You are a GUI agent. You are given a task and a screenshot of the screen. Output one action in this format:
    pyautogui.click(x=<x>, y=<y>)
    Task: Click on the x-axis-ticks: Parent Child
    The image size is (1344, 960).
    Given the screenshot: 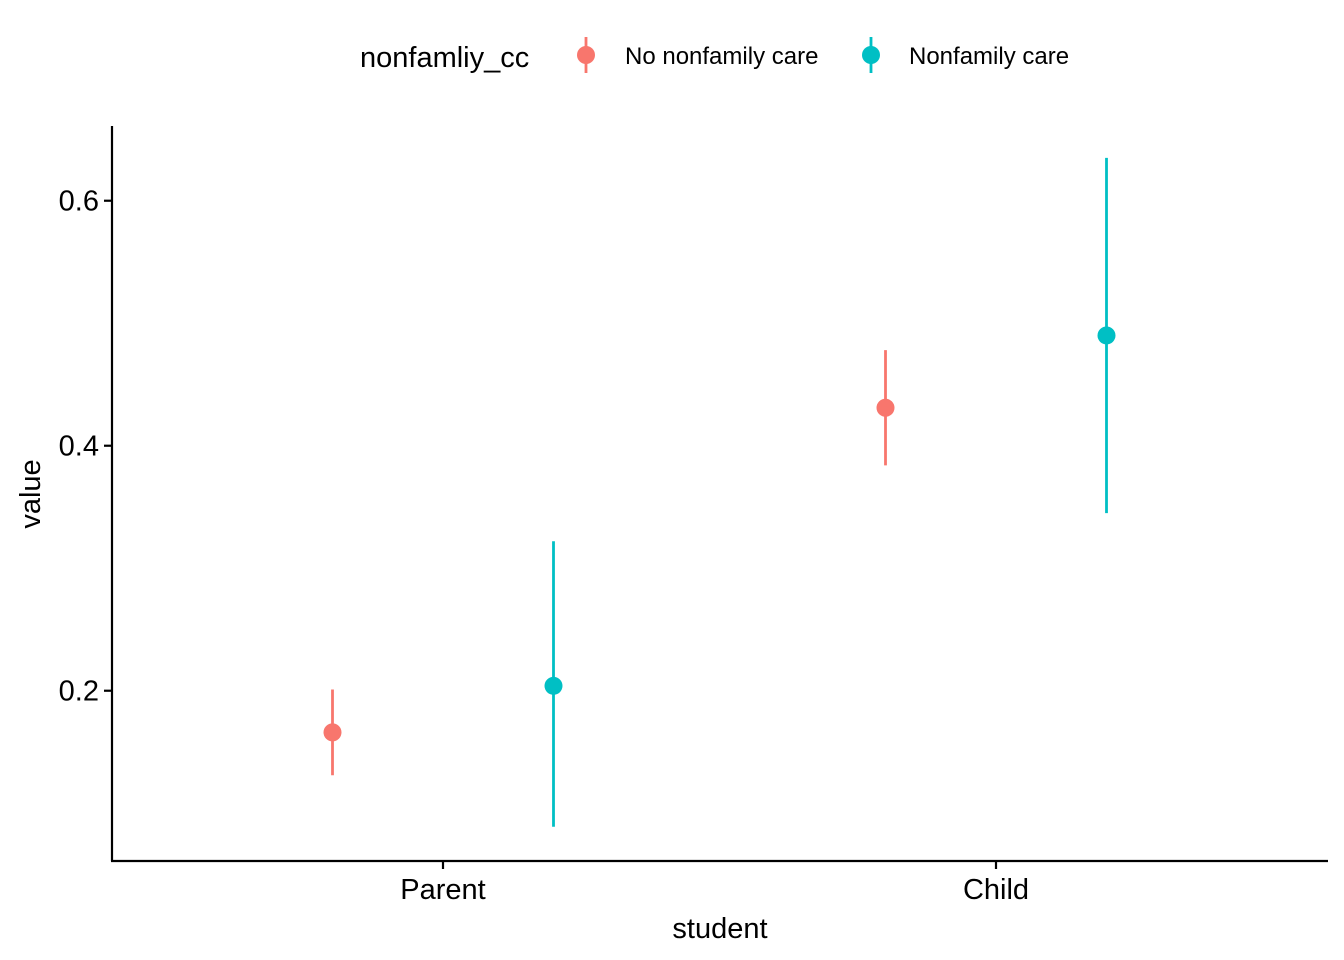 What is the action you would take?
    pyautogui.click(x=714, y=883)
    